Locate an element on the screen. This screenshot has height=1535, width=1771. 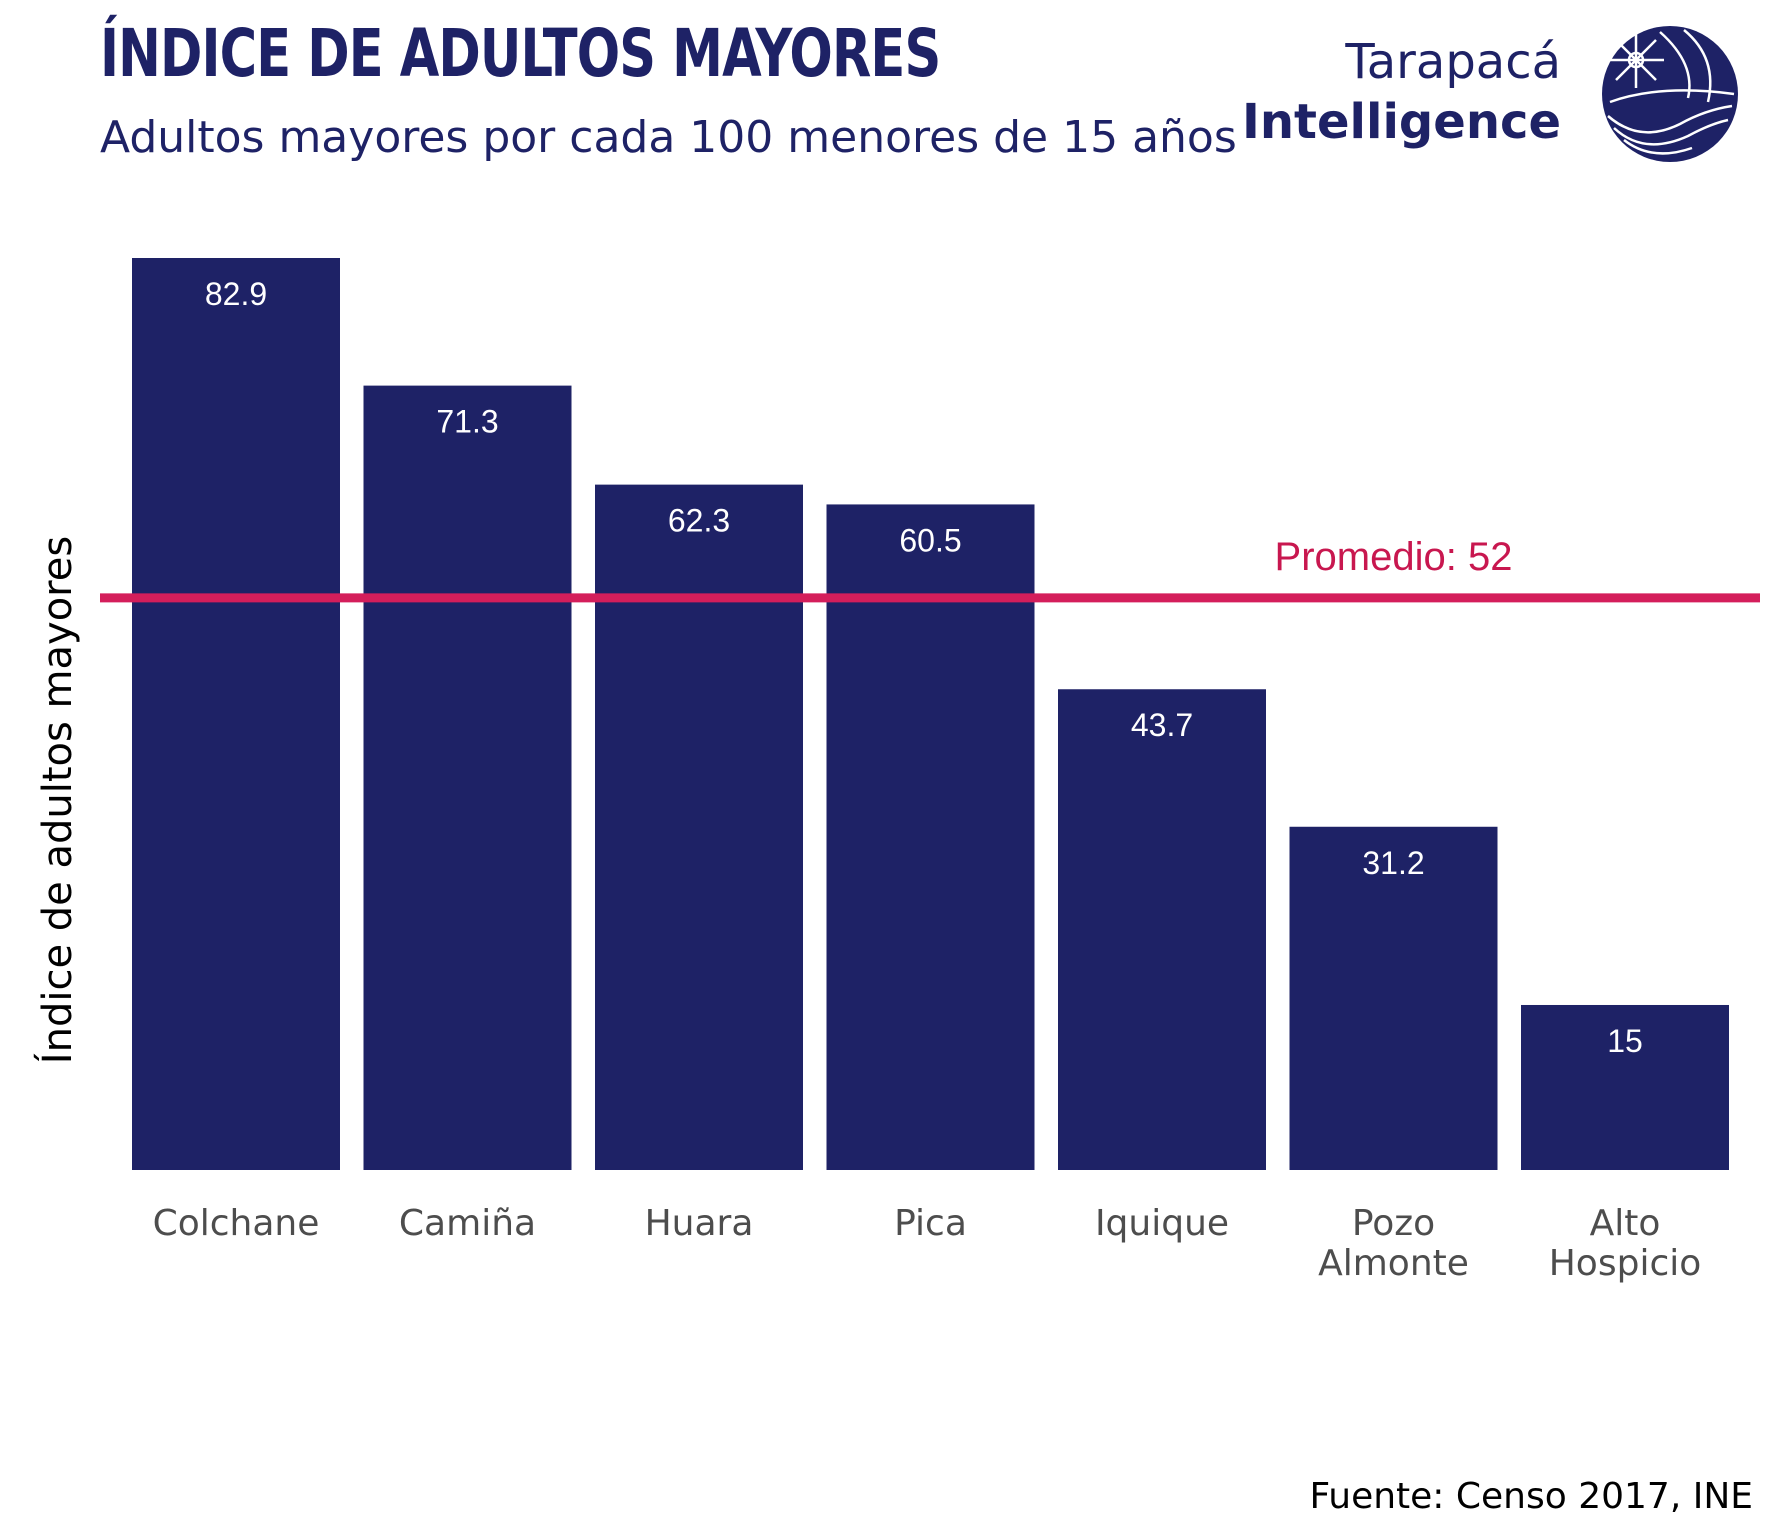
bar-value-label: 82.9 is located at coordinates (236, 294).